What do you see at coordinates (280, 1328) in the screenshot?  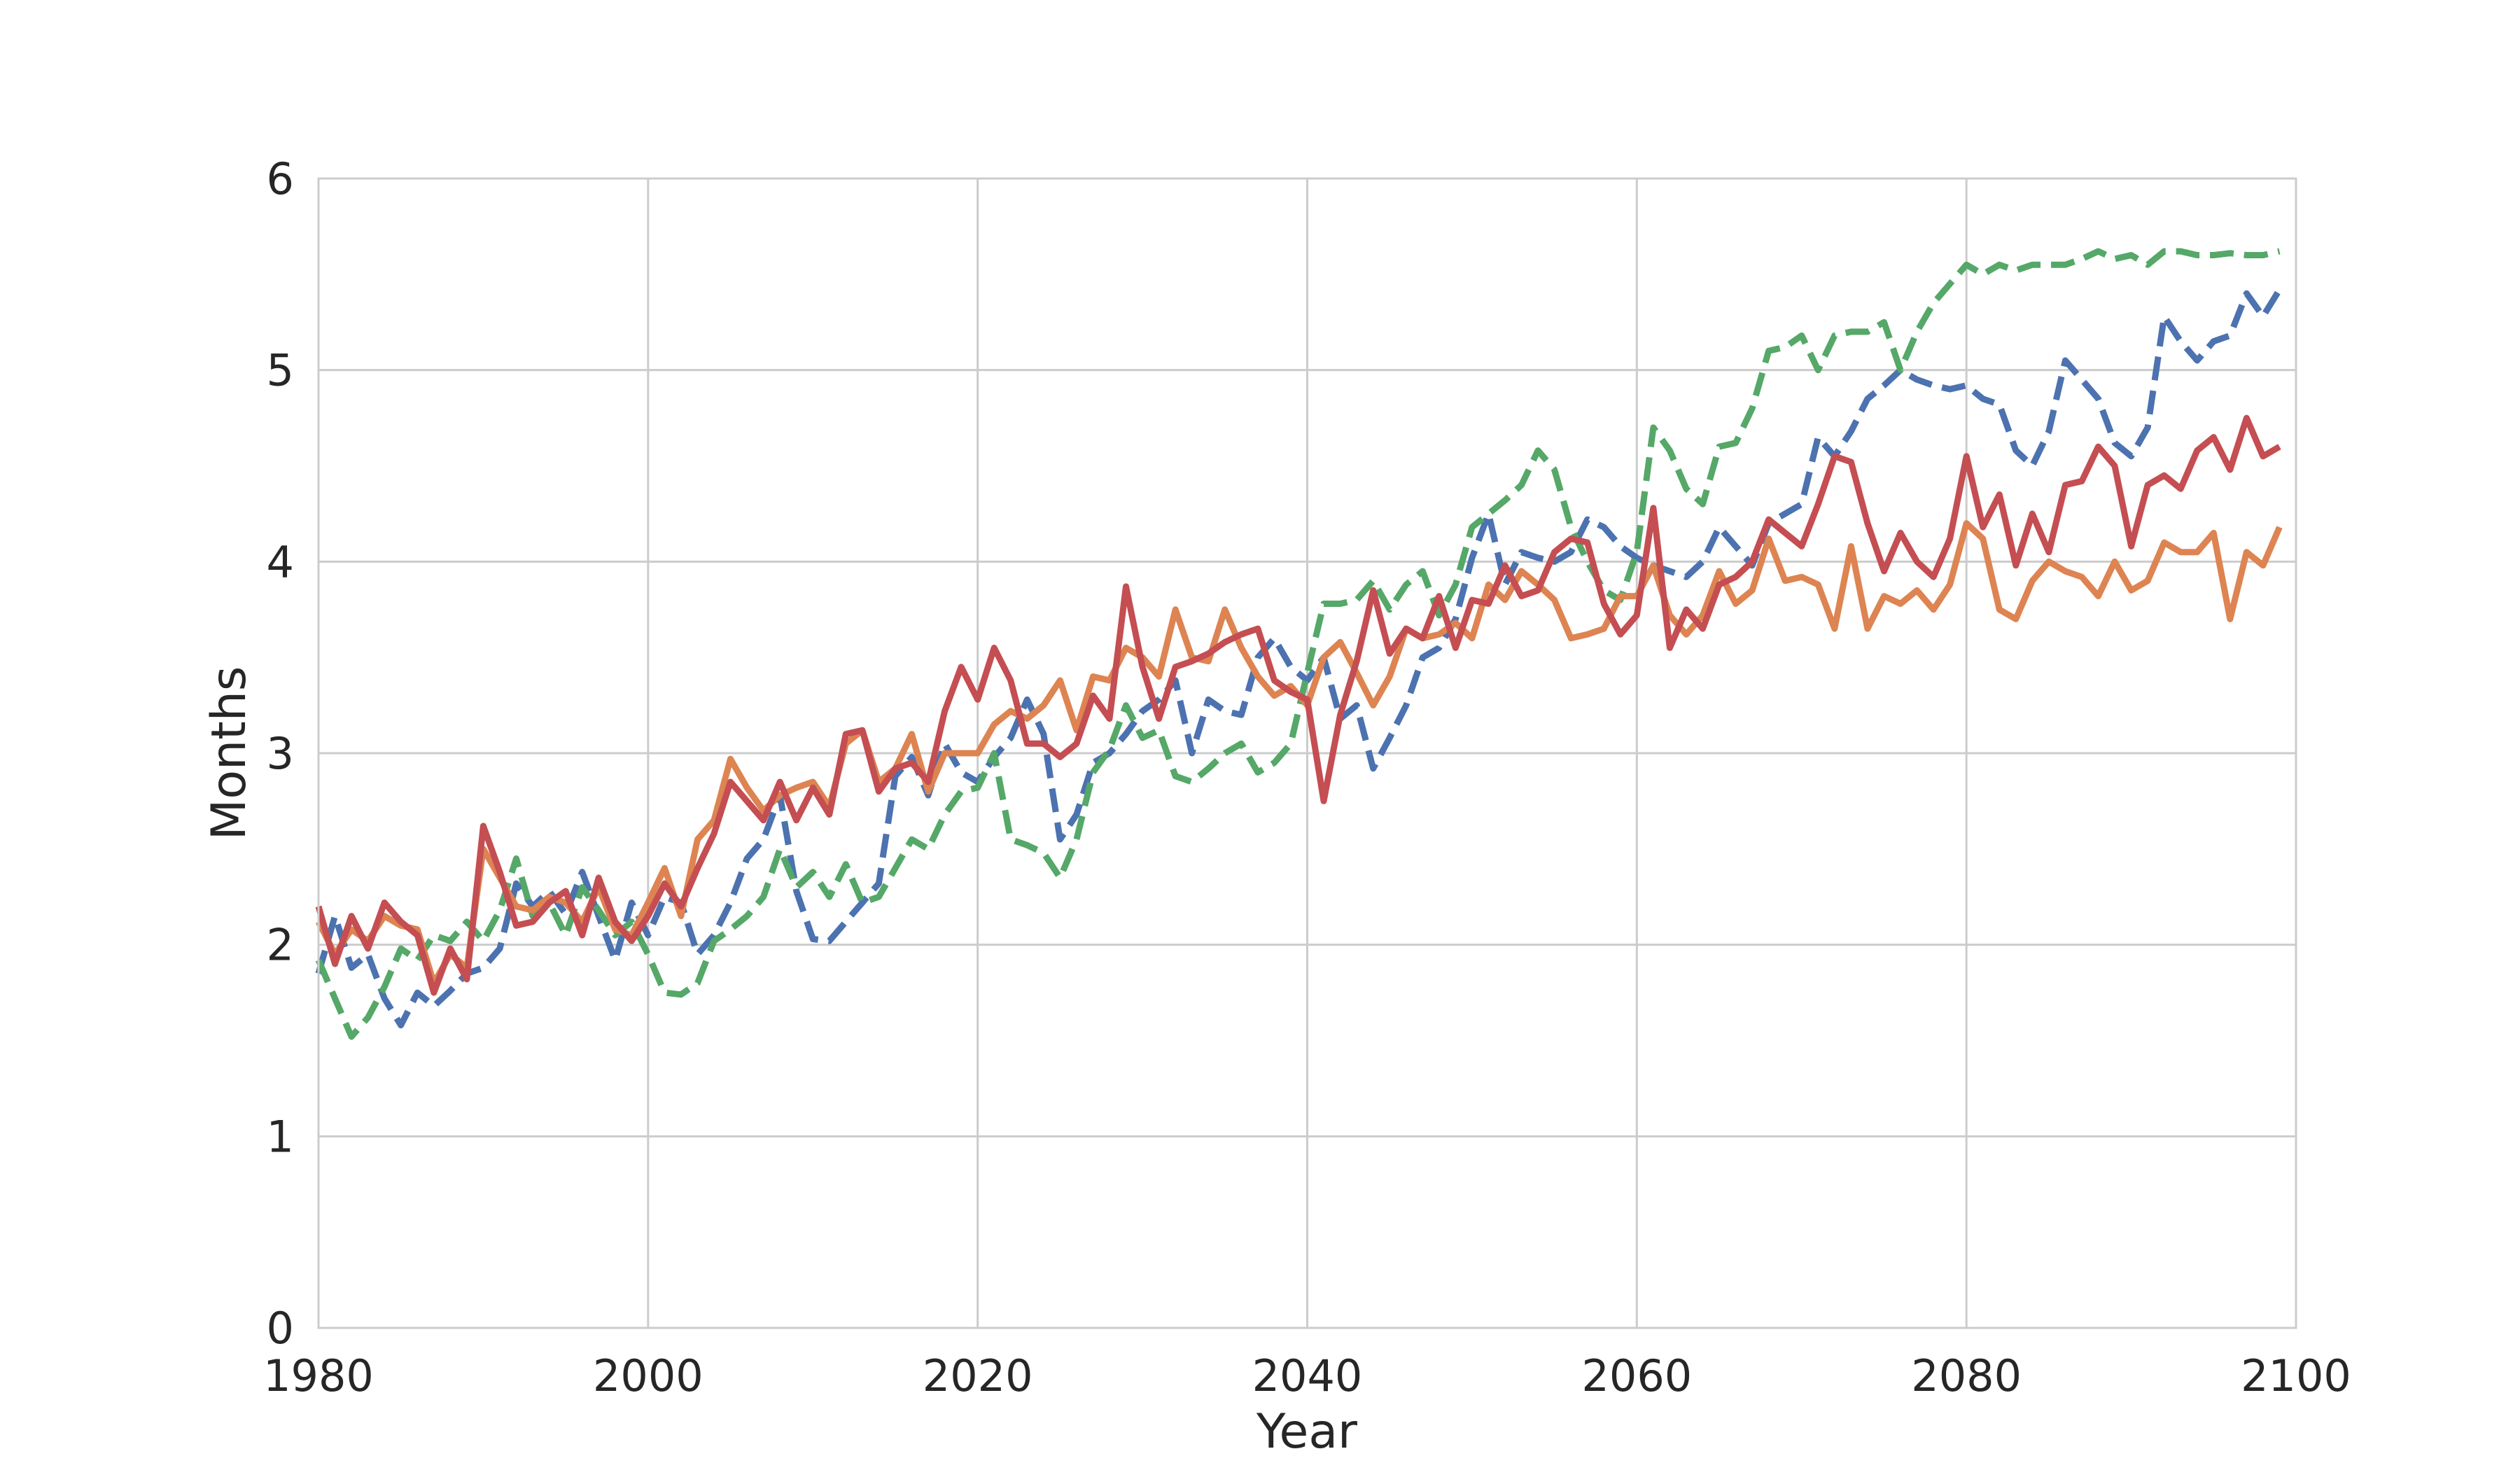 I see `y-tick-label: 0` at bounding box center [280, 1328].